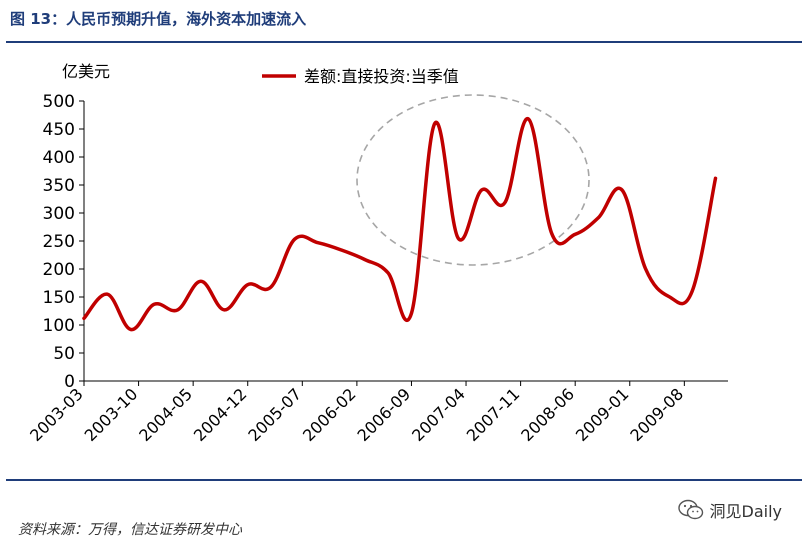 The width and height of the screenshot is (806, 545). What do you see at coordinates (59, 158) in the screenshot?
I see `y-tick-label: 400` at bounding box center [59, 158].